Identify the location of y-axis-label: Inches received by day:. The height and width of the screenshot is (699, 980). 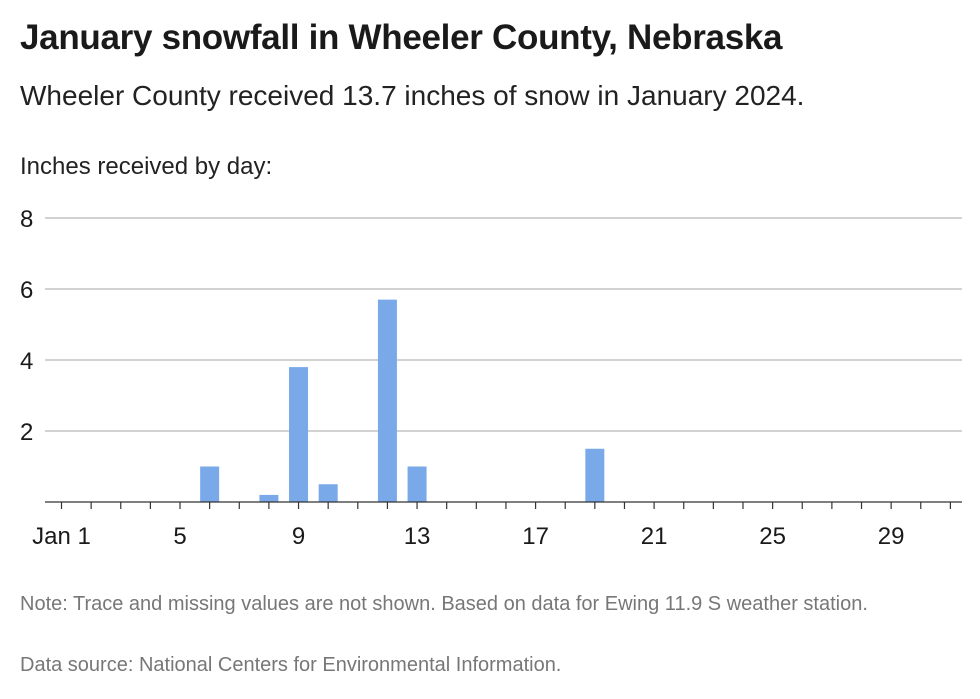
(146, 166).